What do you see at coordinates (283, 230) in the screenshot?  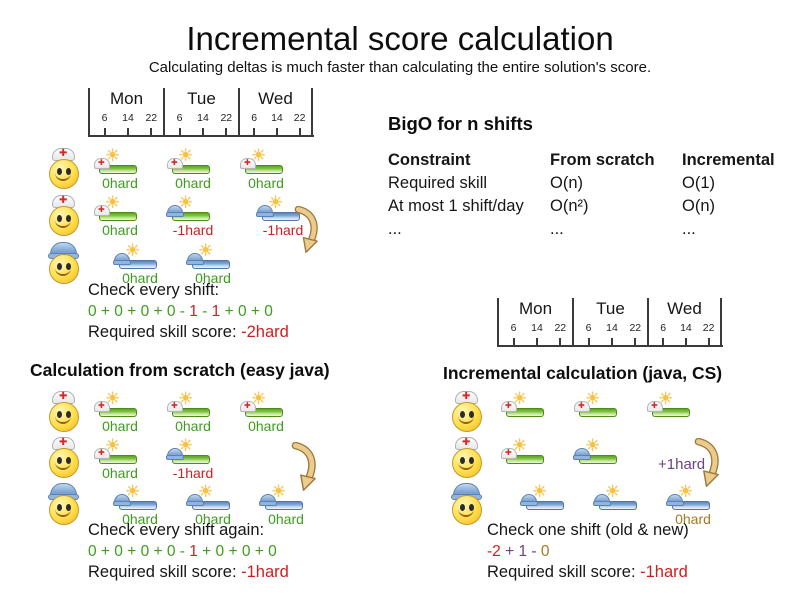 I see `shift-score-label: -1hard` at bounding box center [283, 230].